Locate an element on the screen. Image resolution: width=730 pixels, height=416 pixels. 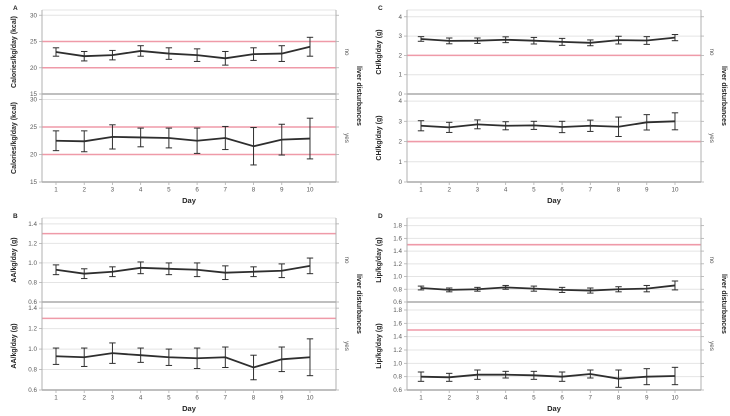
subplot-yes: 0.6 0.8 1.0 1.2 1.4 1.6 1.8 Lip/kg/day (g) yes is located at coordinates (545, 350).